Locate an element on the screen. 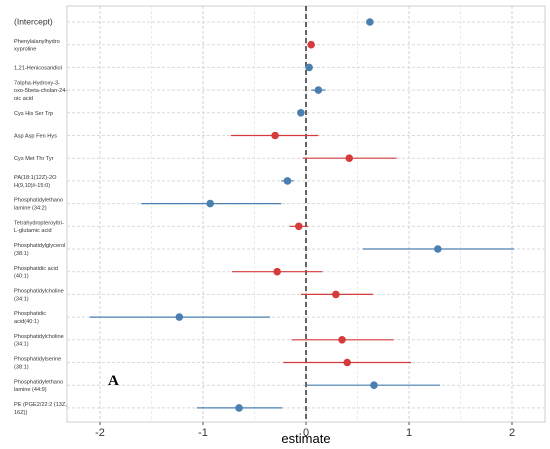  y-axis-label-line: oic acid is located at coordinates (23, 99).